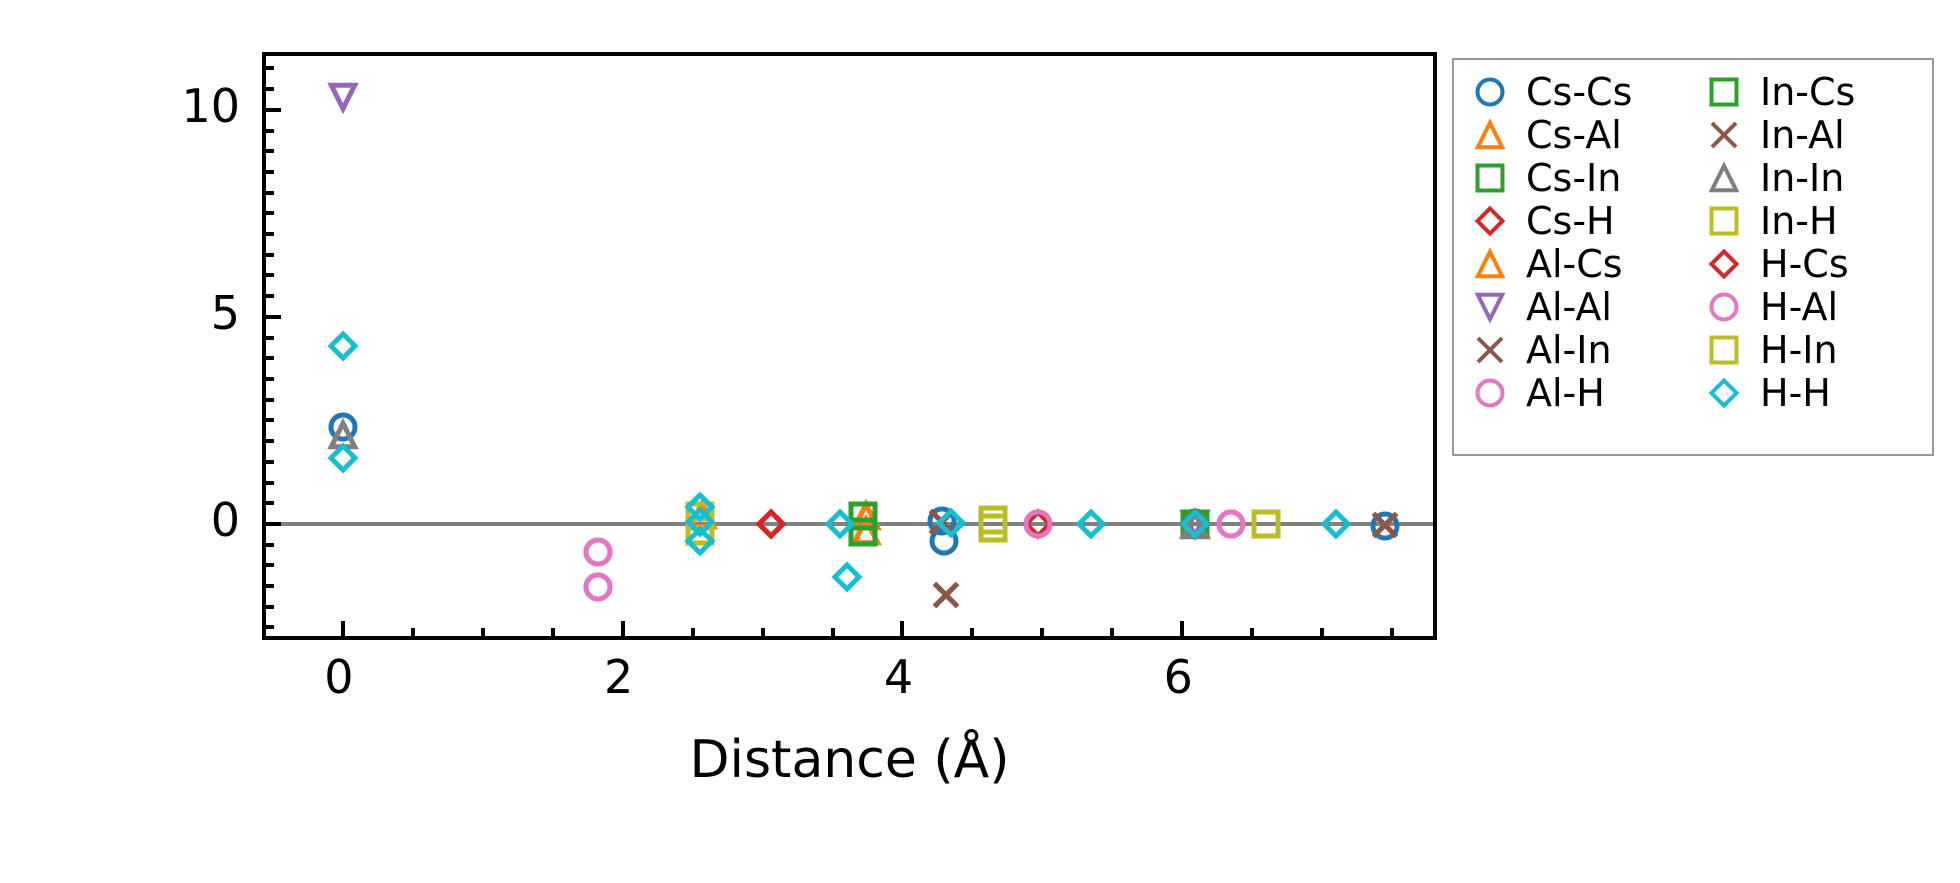 The width and height of the screenshot is (1960, 883). I want to click on legend-item-cs-cs: Cs-Cs, so click(1576, 91).